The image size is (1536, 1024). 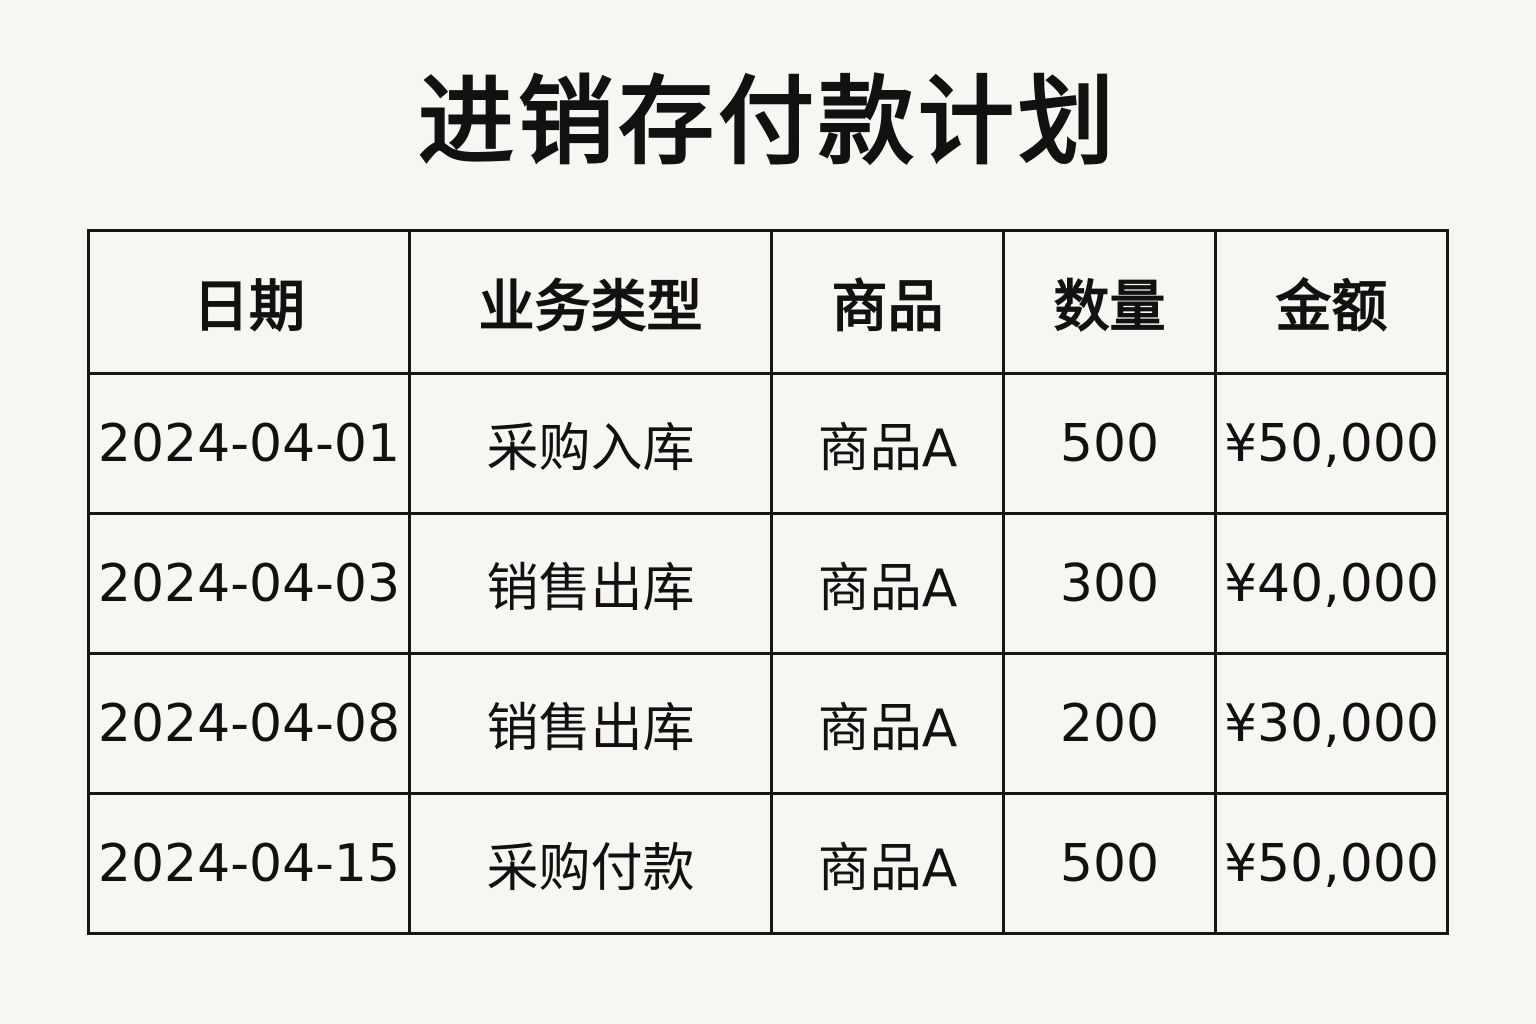 What do you see at coordinates (590, 443) in the screenshot?
I see `cell-business-type: 采购入库` at bounding box center [590, 443].